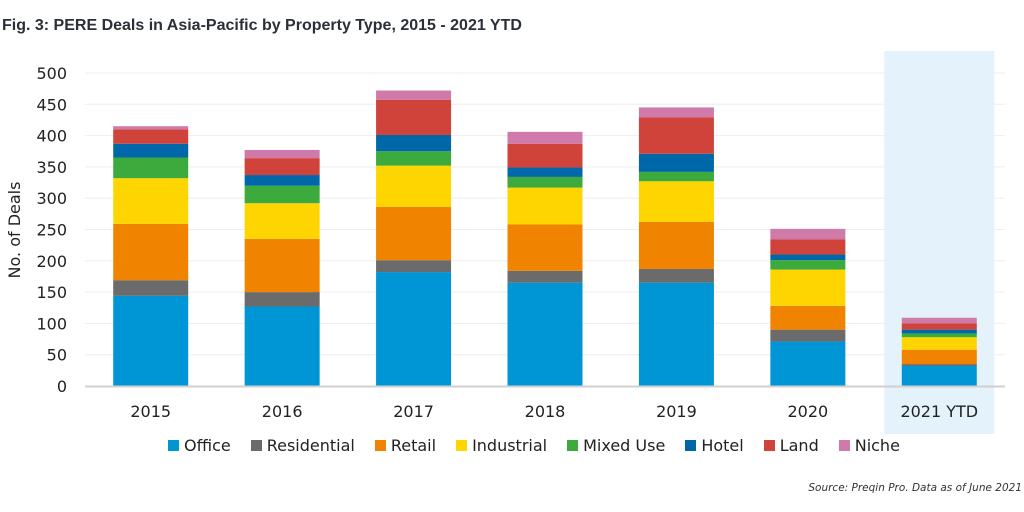 The image size is (1024, 512). I want to click on legend-item-mixed-use: Mixed Use, so click(616, 445).